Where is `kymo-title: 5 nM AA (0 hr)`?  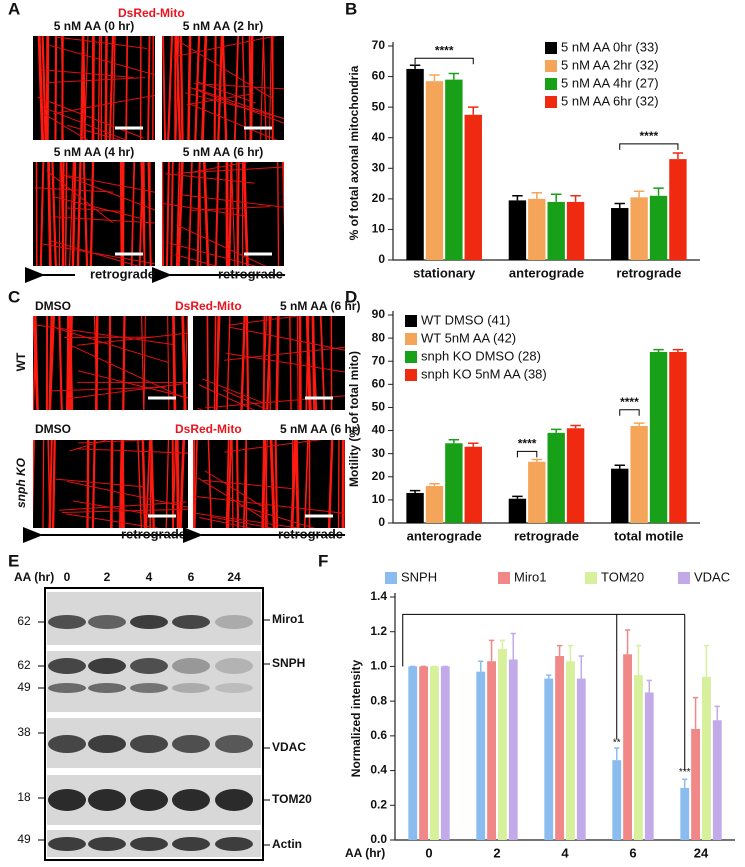
kymo-title: 5 nM AA (0 hr) is located at coordinates (94, 26).